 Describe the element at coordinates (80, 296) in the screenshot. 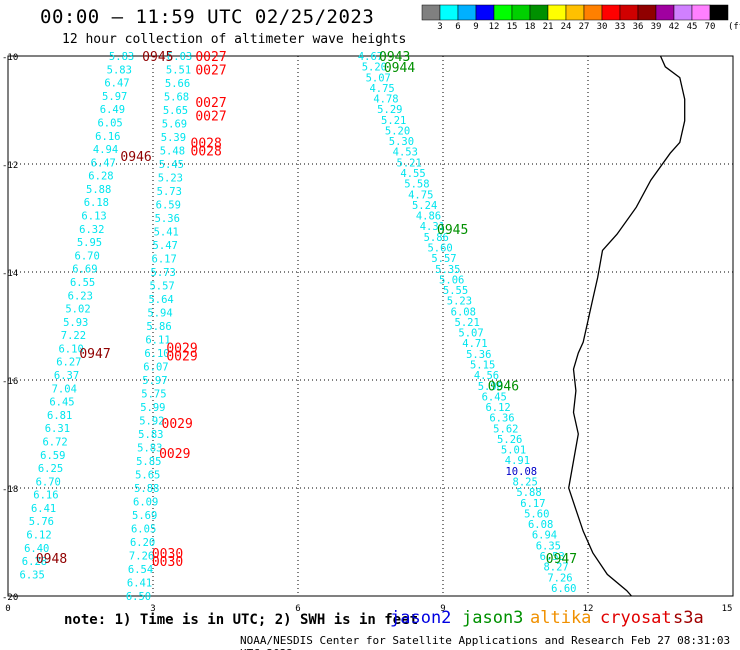

I see `wave-height-label: 6.23` at that location.